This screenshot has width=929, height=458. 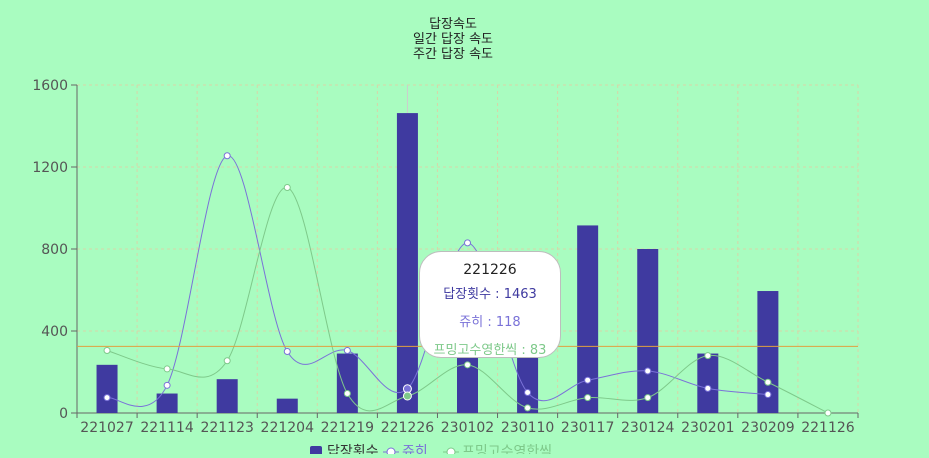 I want to click on x-tick-label: 230124, so click(x=648, y=428).